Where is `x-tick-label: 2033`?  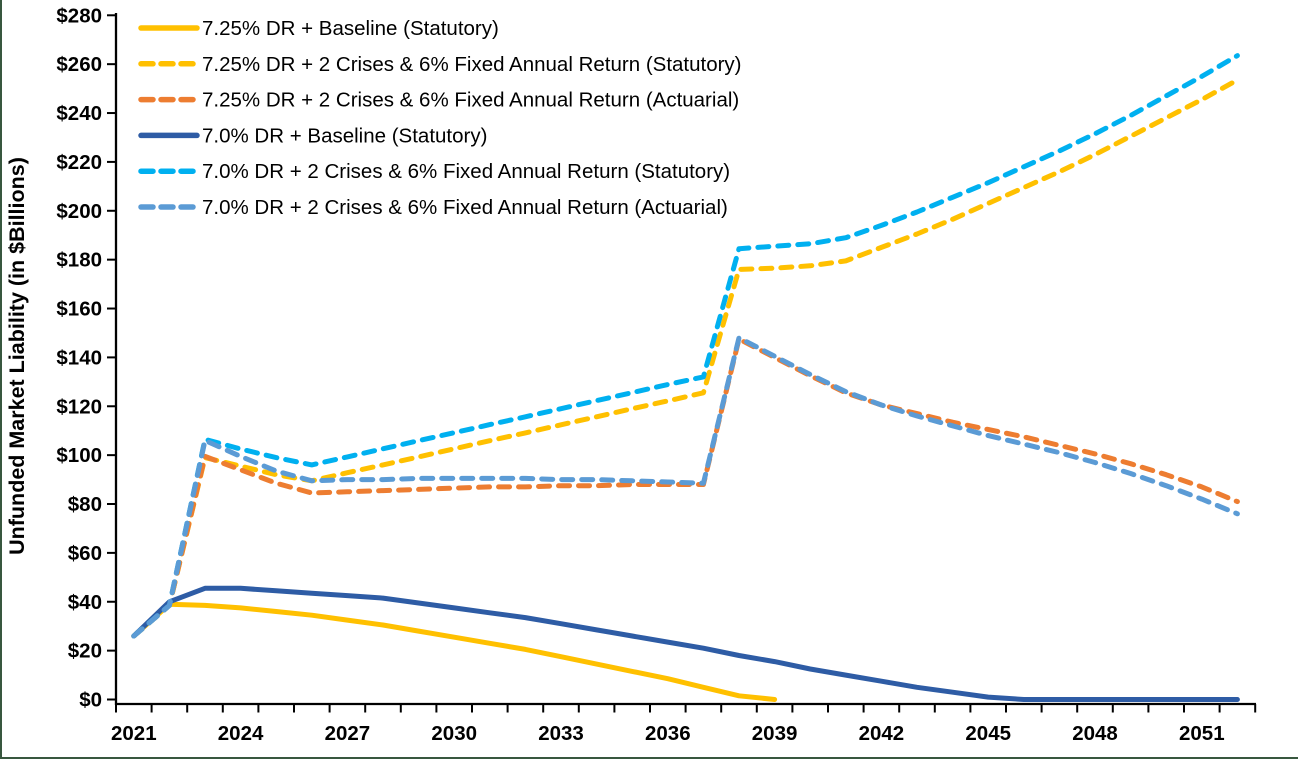
x-tick-label: 2033 is located at coordinates (561, 733).